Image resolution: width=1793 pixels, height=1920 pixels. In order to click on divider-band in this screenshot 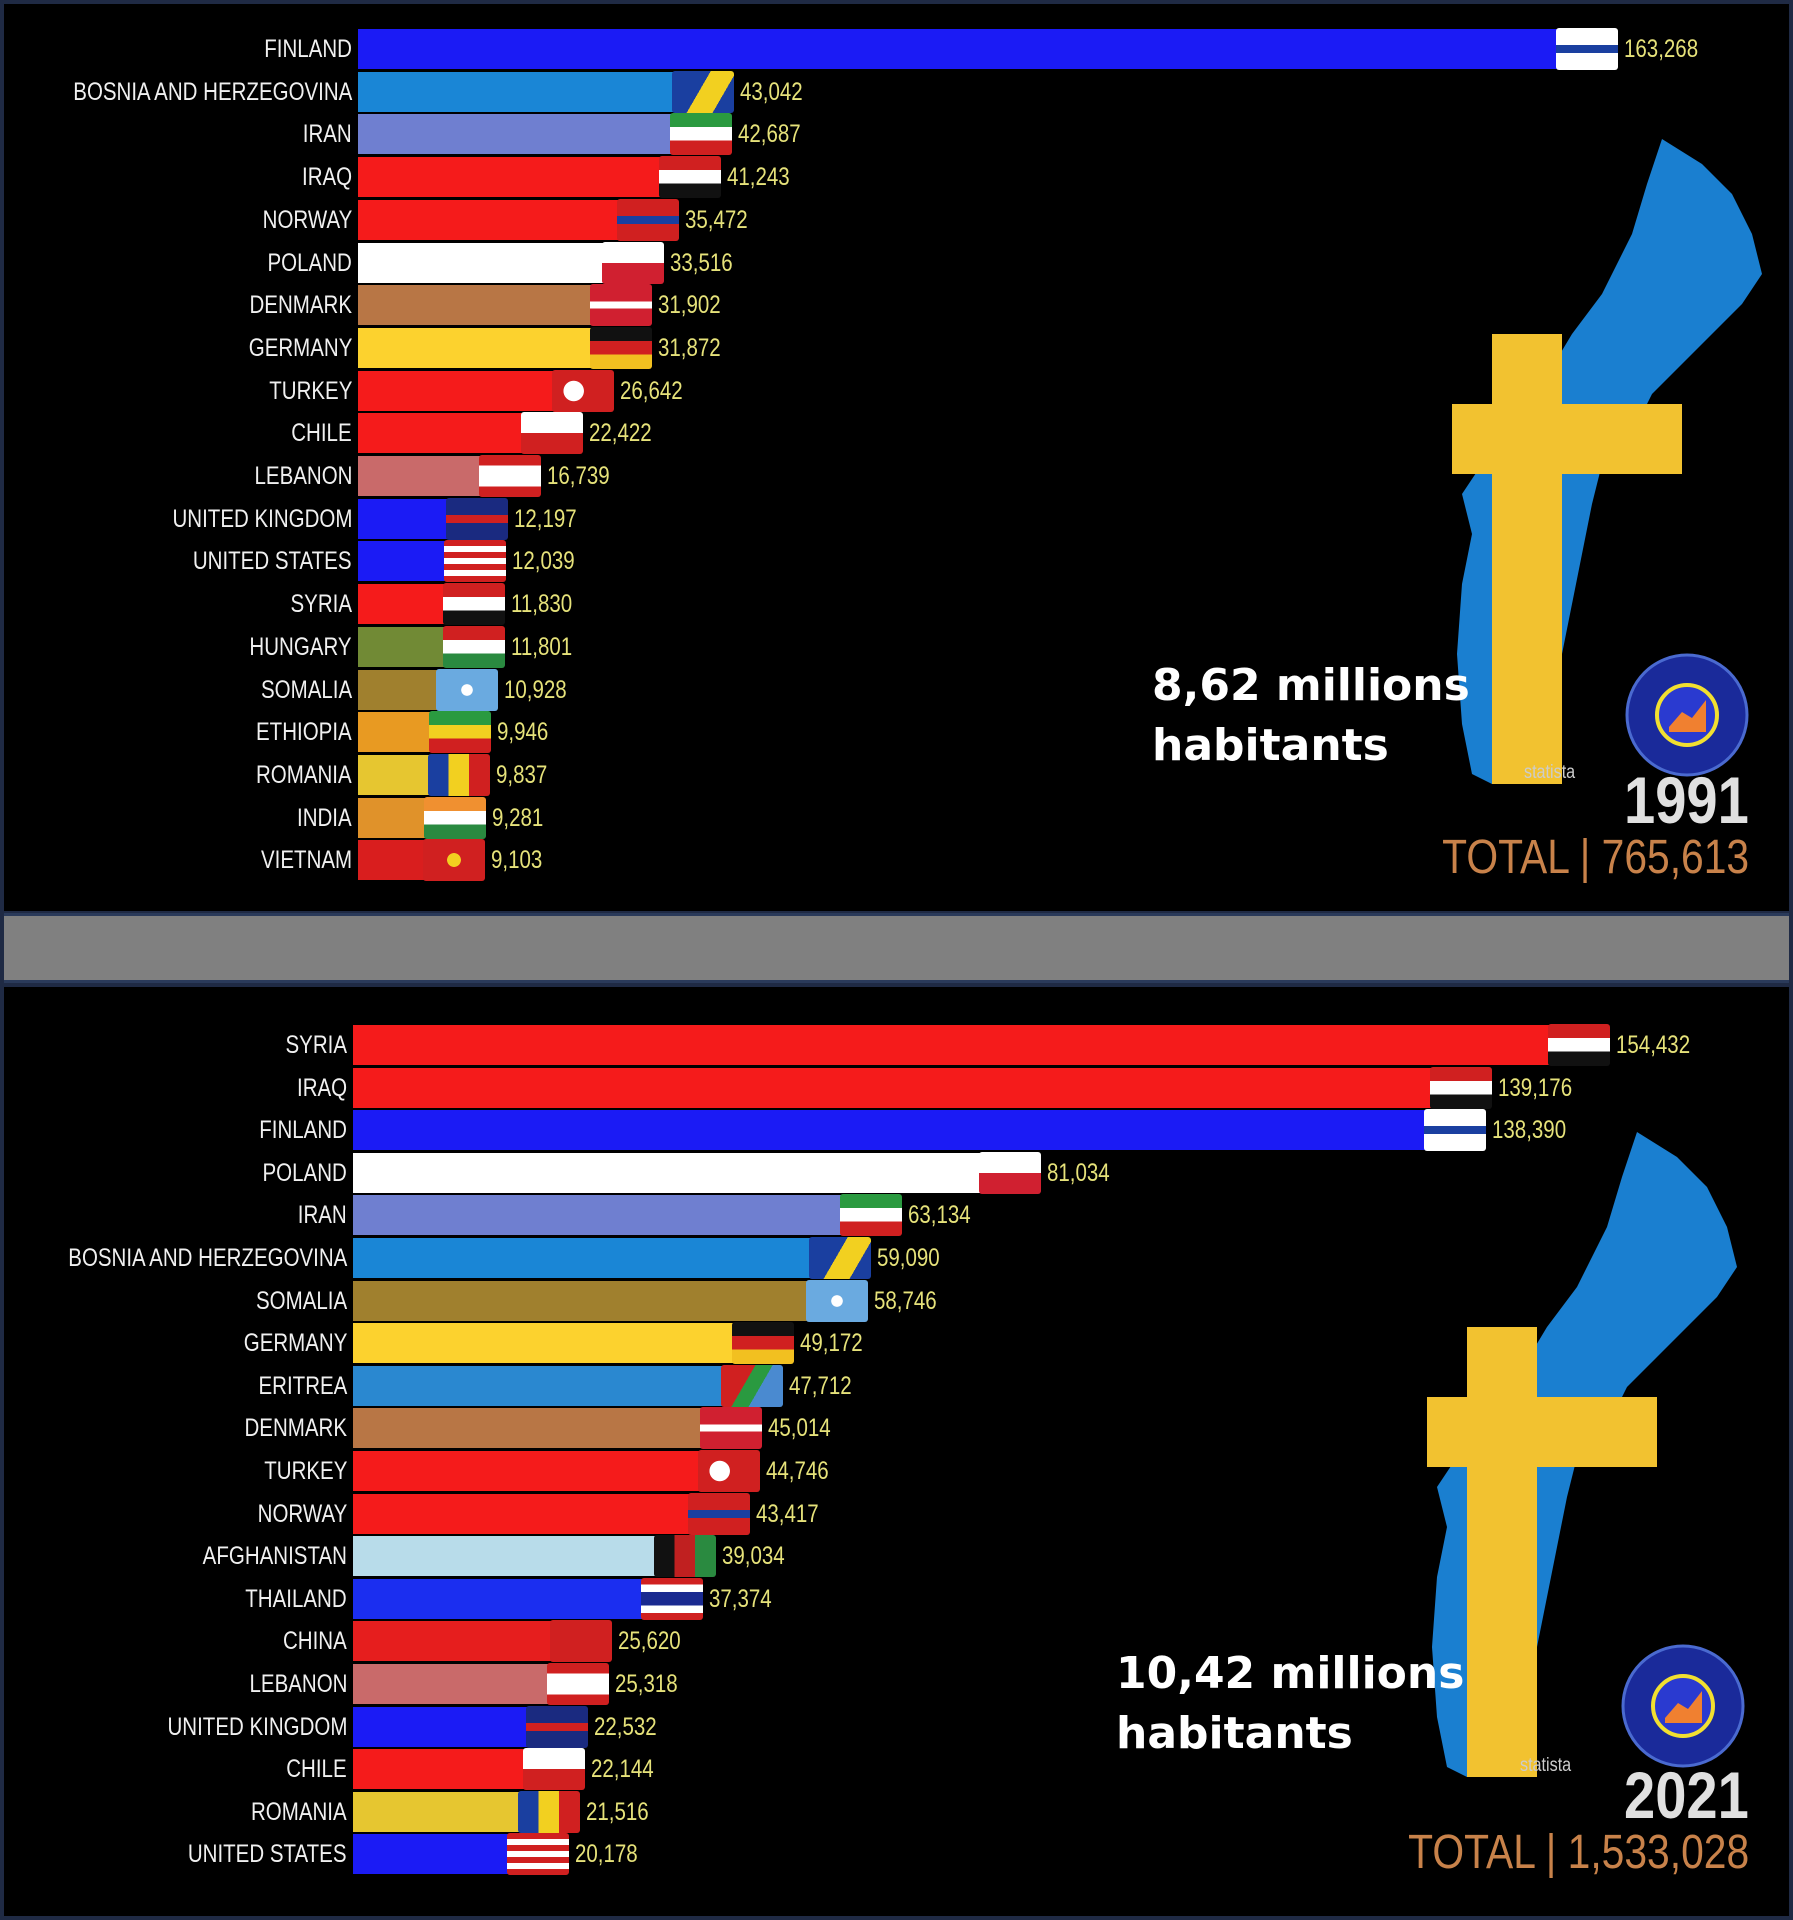, I will do `click(896, 948)`.